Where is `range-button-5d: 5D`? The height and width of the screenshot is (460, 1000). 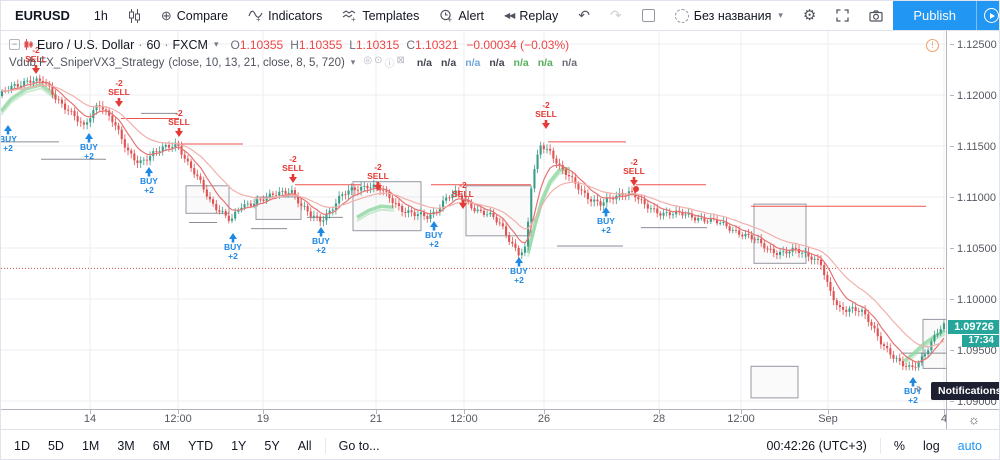
range-button-5d: 5D is located at coordinates (55, 445).